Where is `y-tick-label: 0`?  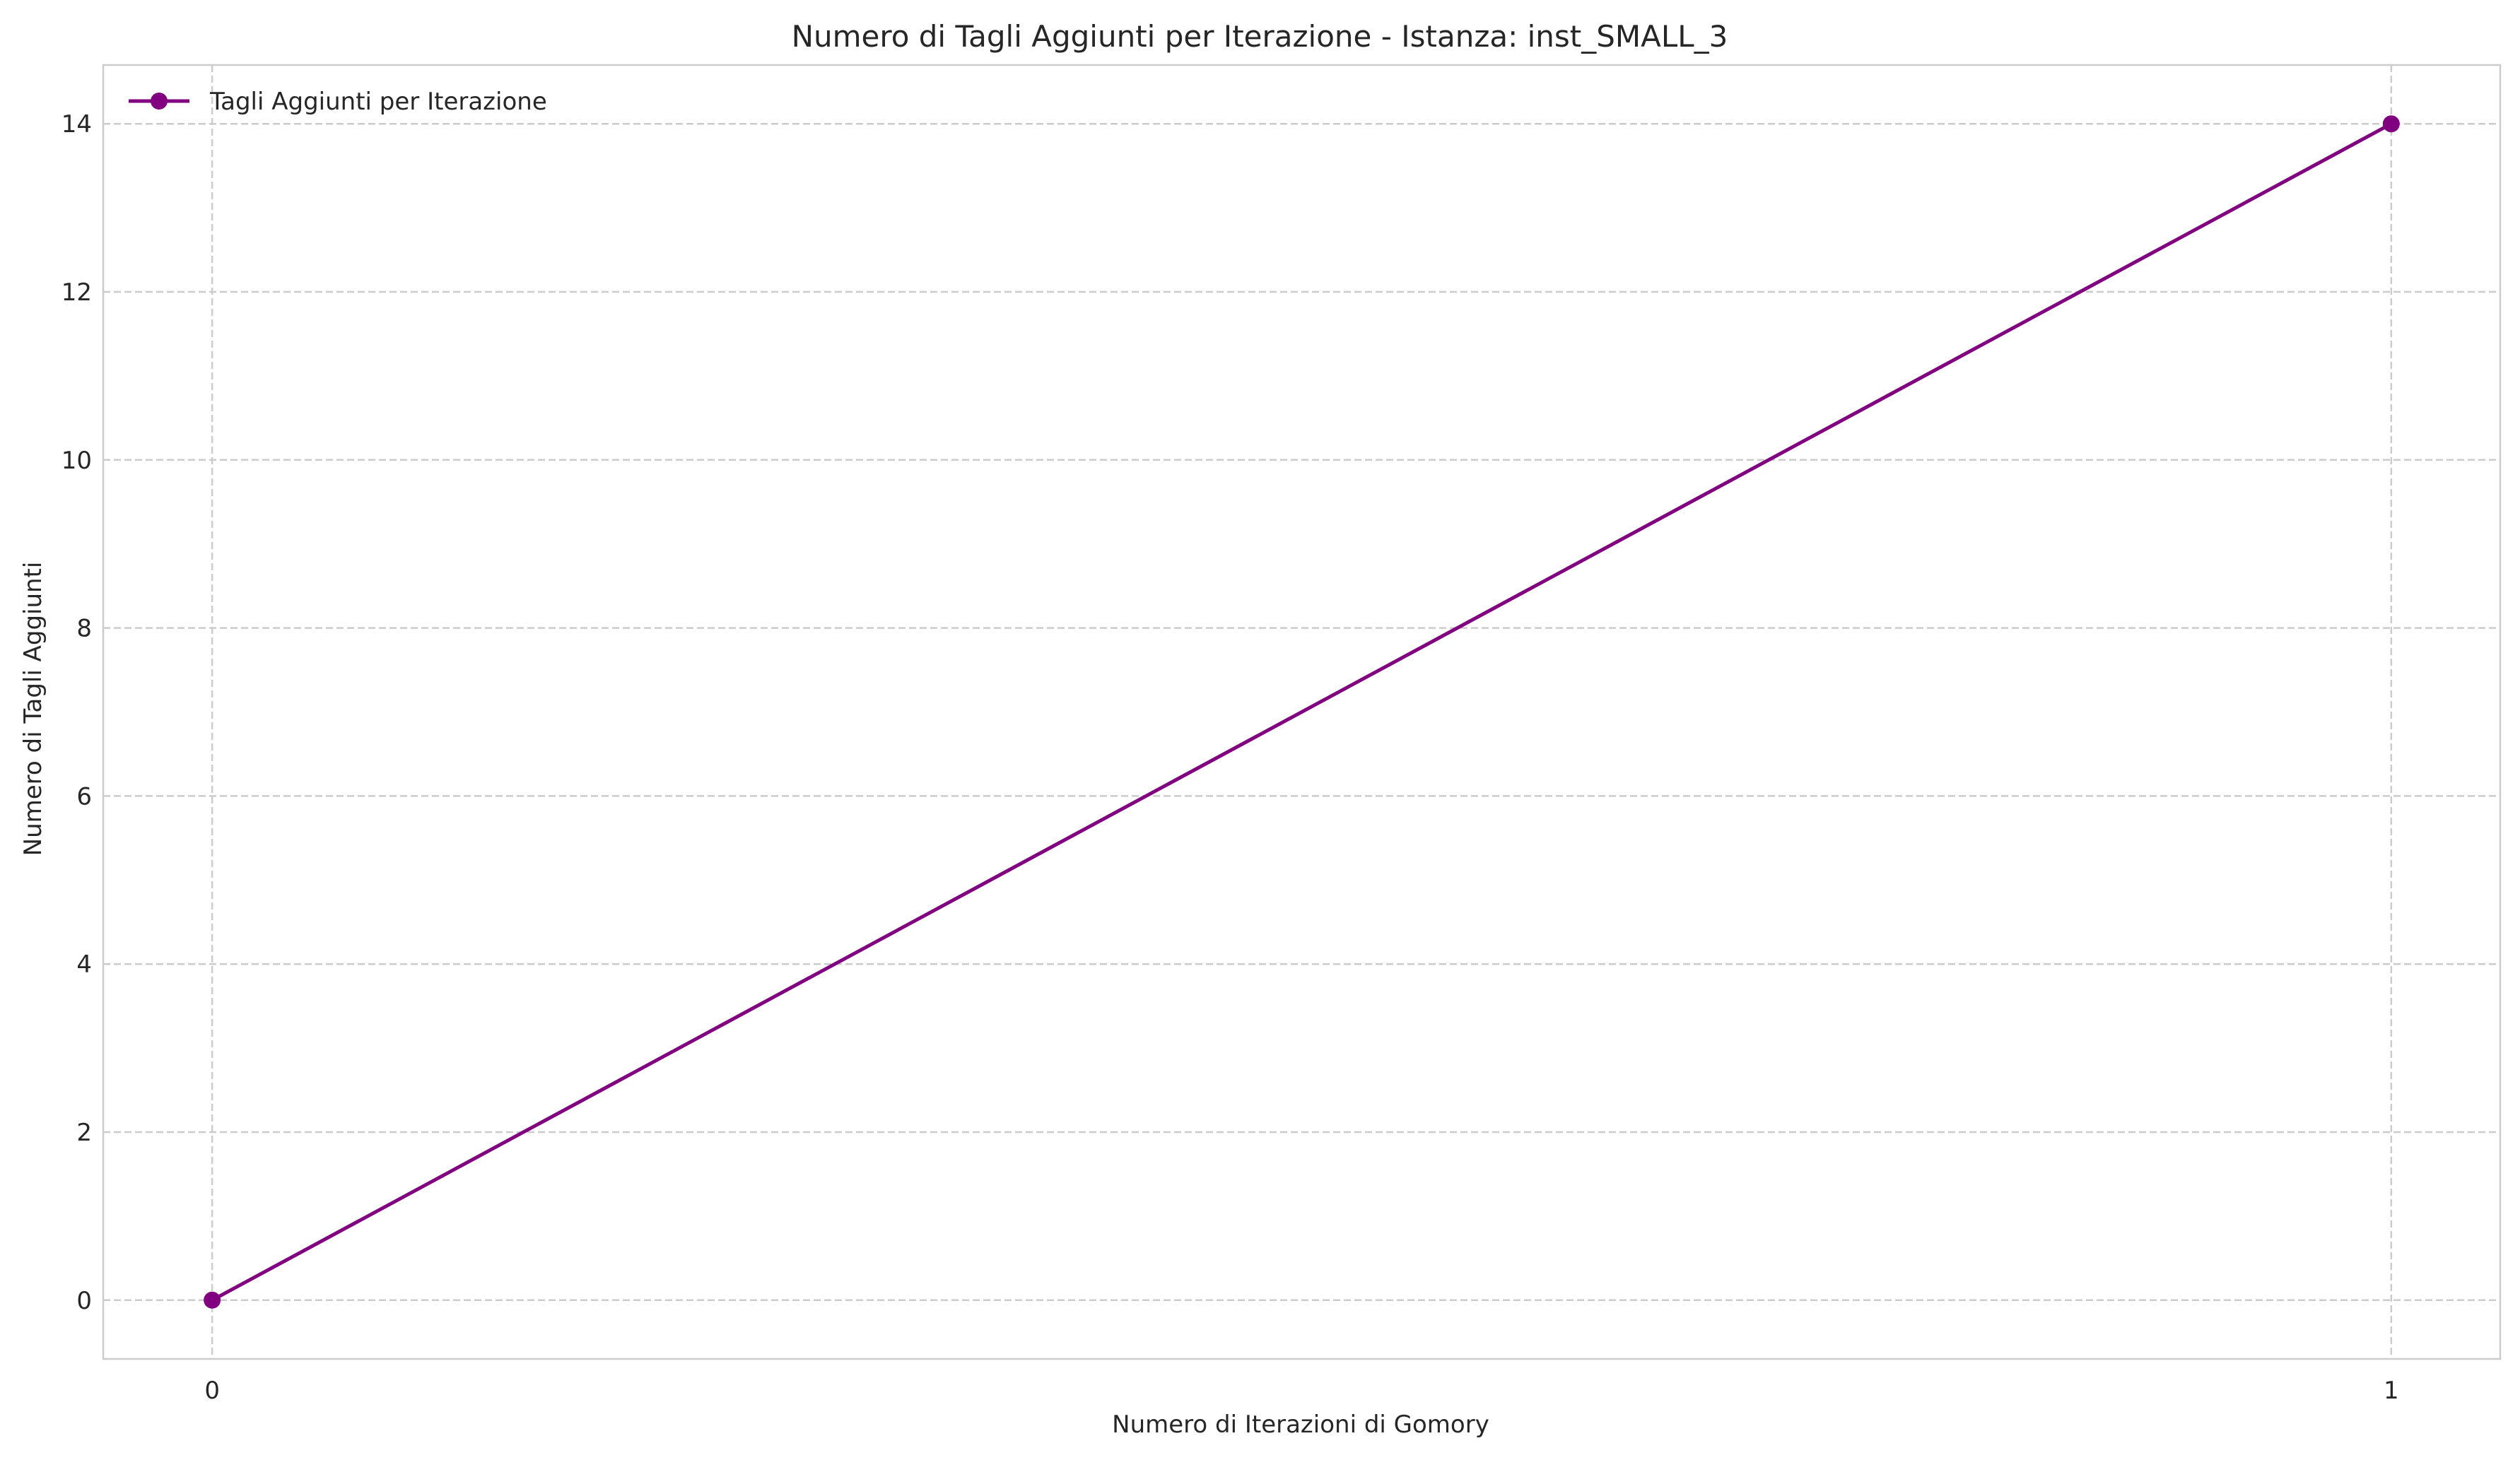
y-tick-label: 0 is located at coordinates (84, 1301).